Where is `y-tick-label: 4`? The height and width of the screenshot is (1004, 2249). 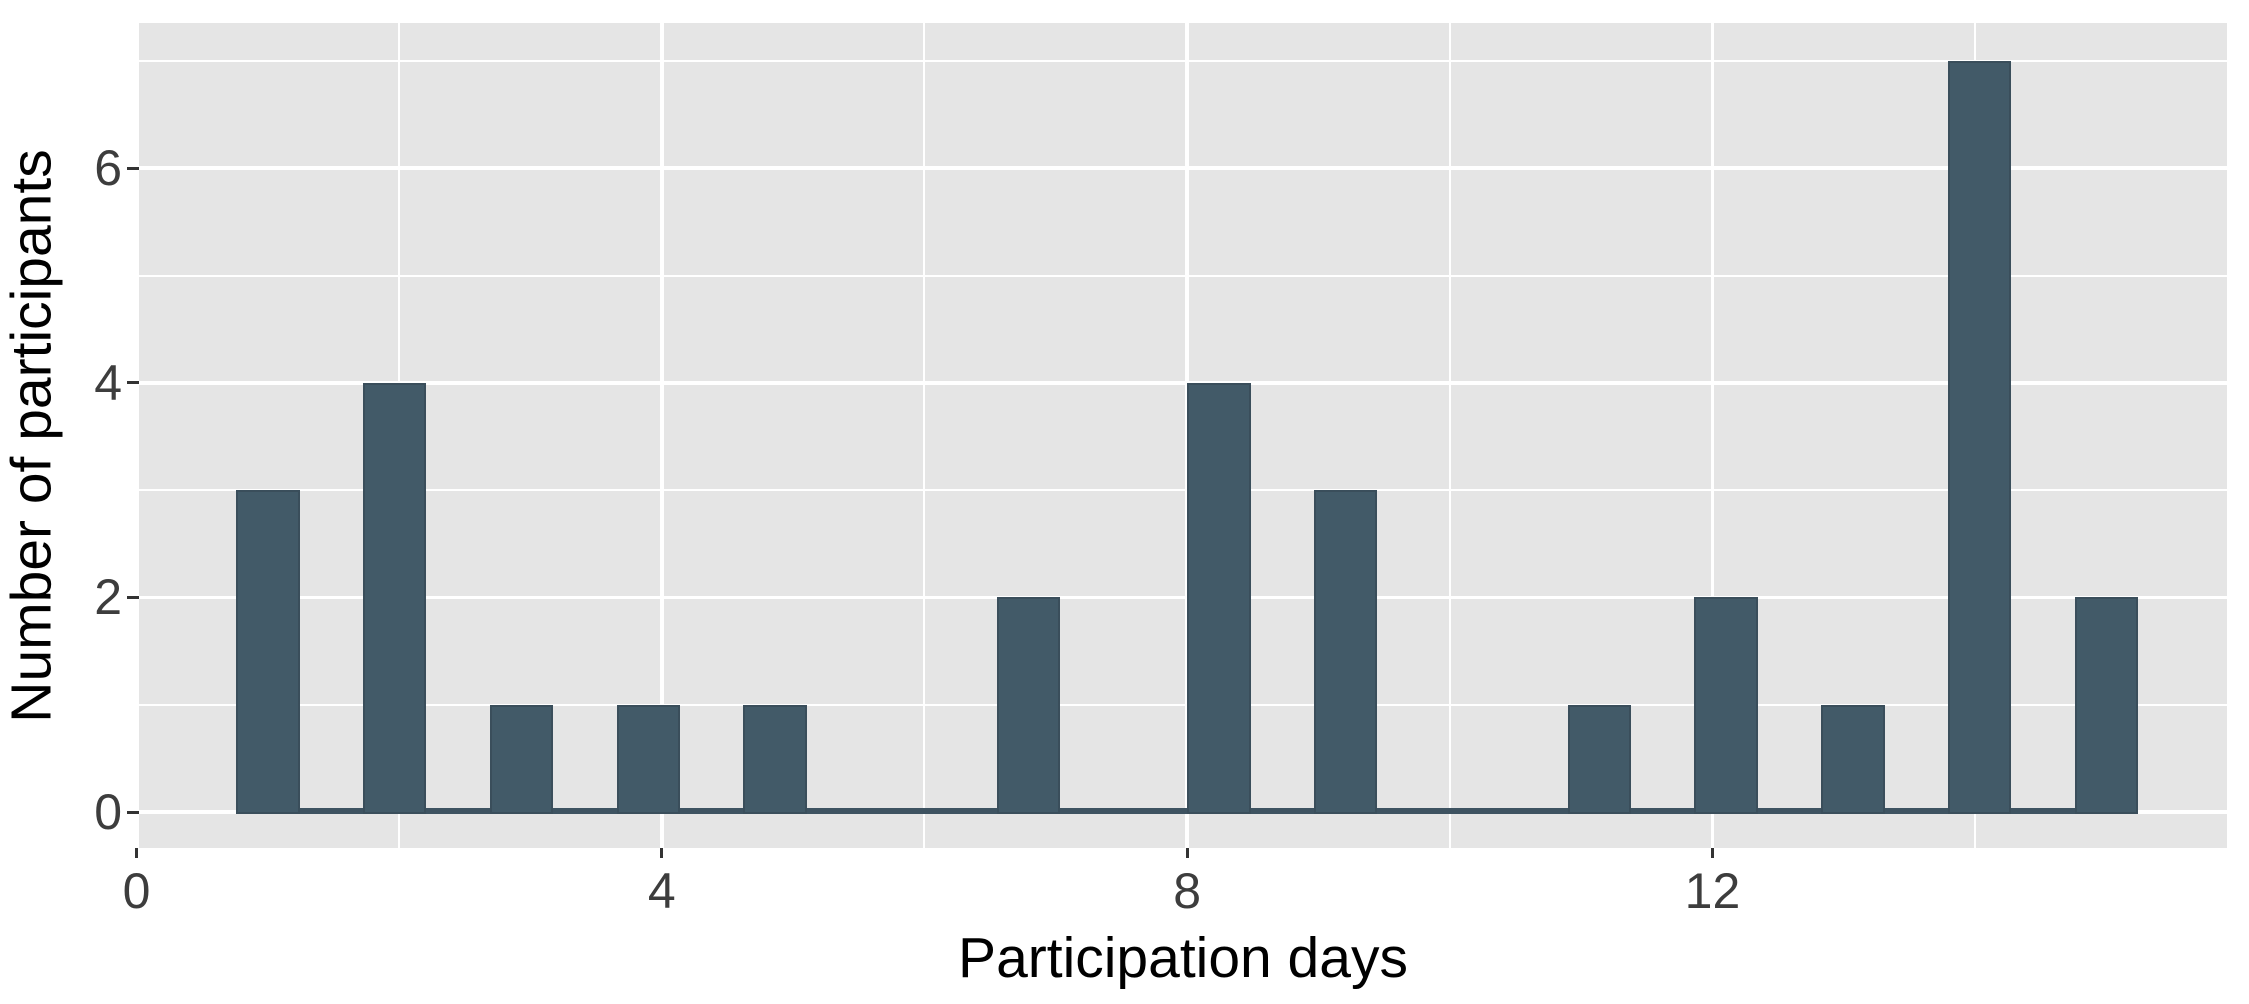
y-tick-label: 4 is located at coordinates (108, 382).